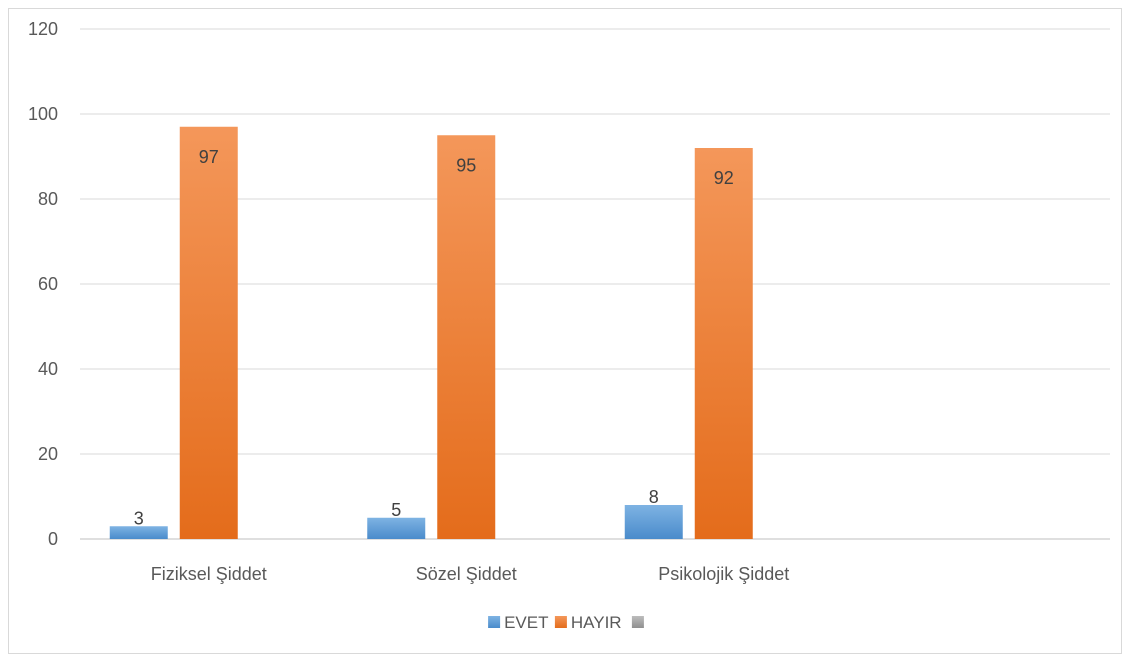 The width and height of the screenshot is (1132, 664). Describe the element at coordinates (396, 510) in the screenshot. I see `data-label: 5` at that location.